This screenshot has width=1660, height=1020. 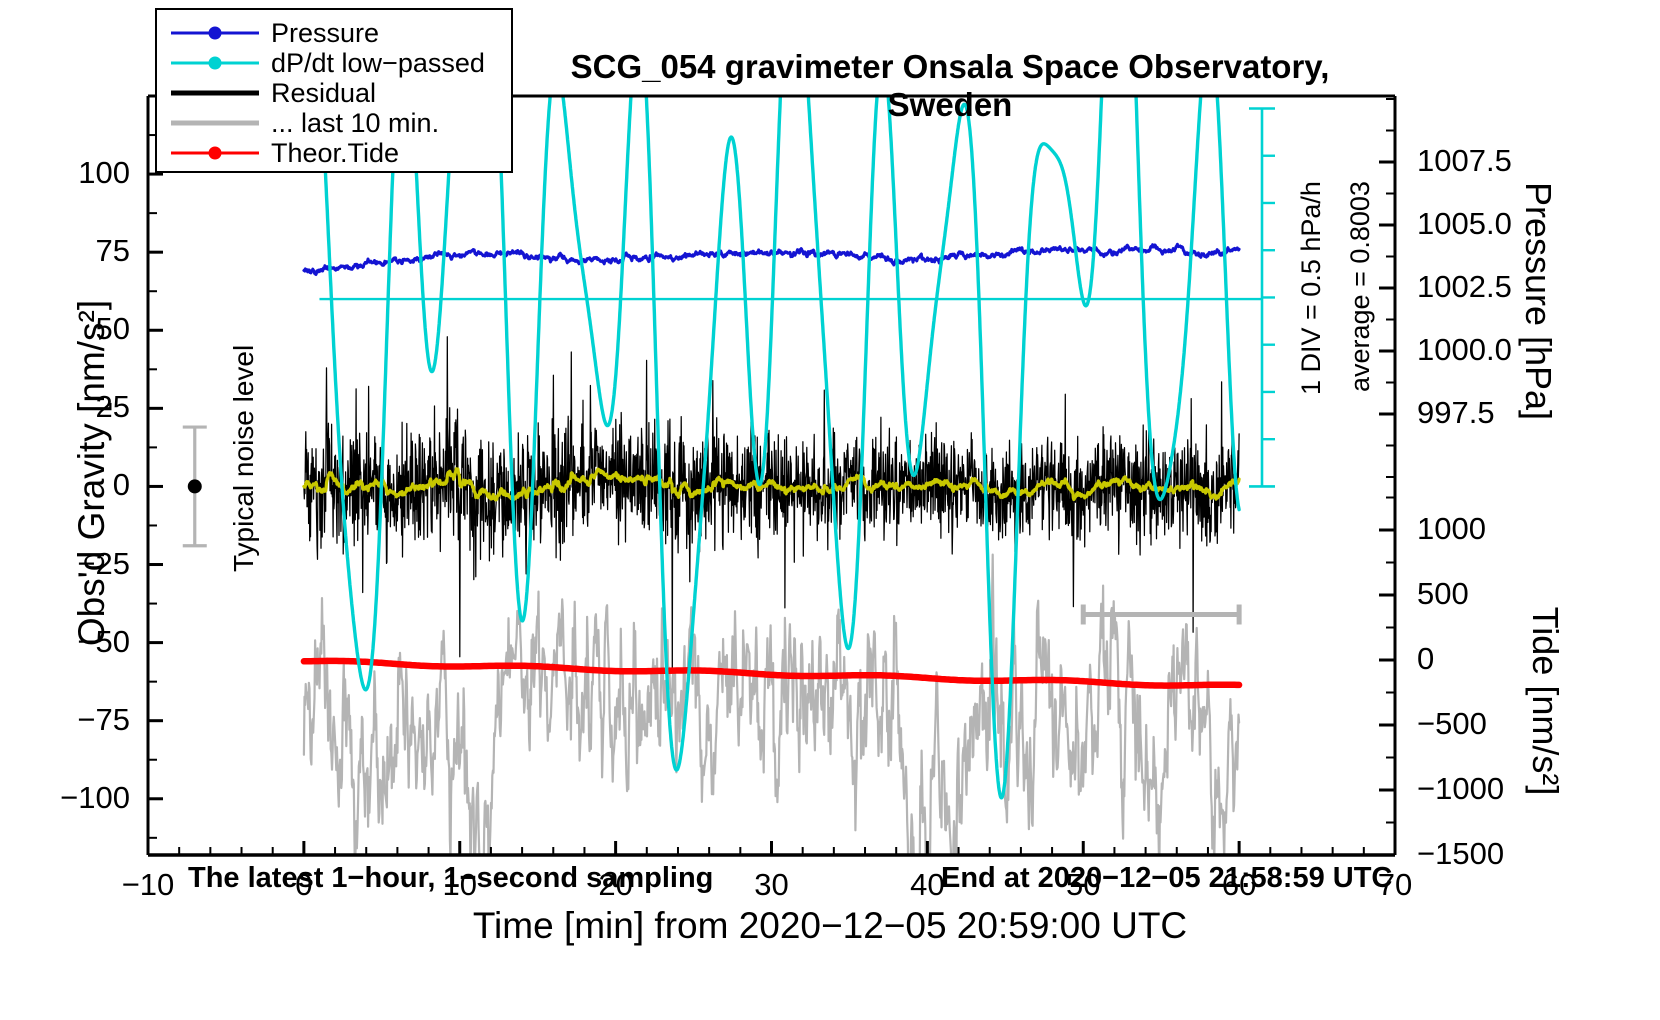 What do you see at coordinates (1083, 884) in the screenshot?
I see `x-tick-6: 50` at bounding box center [1083, 884].